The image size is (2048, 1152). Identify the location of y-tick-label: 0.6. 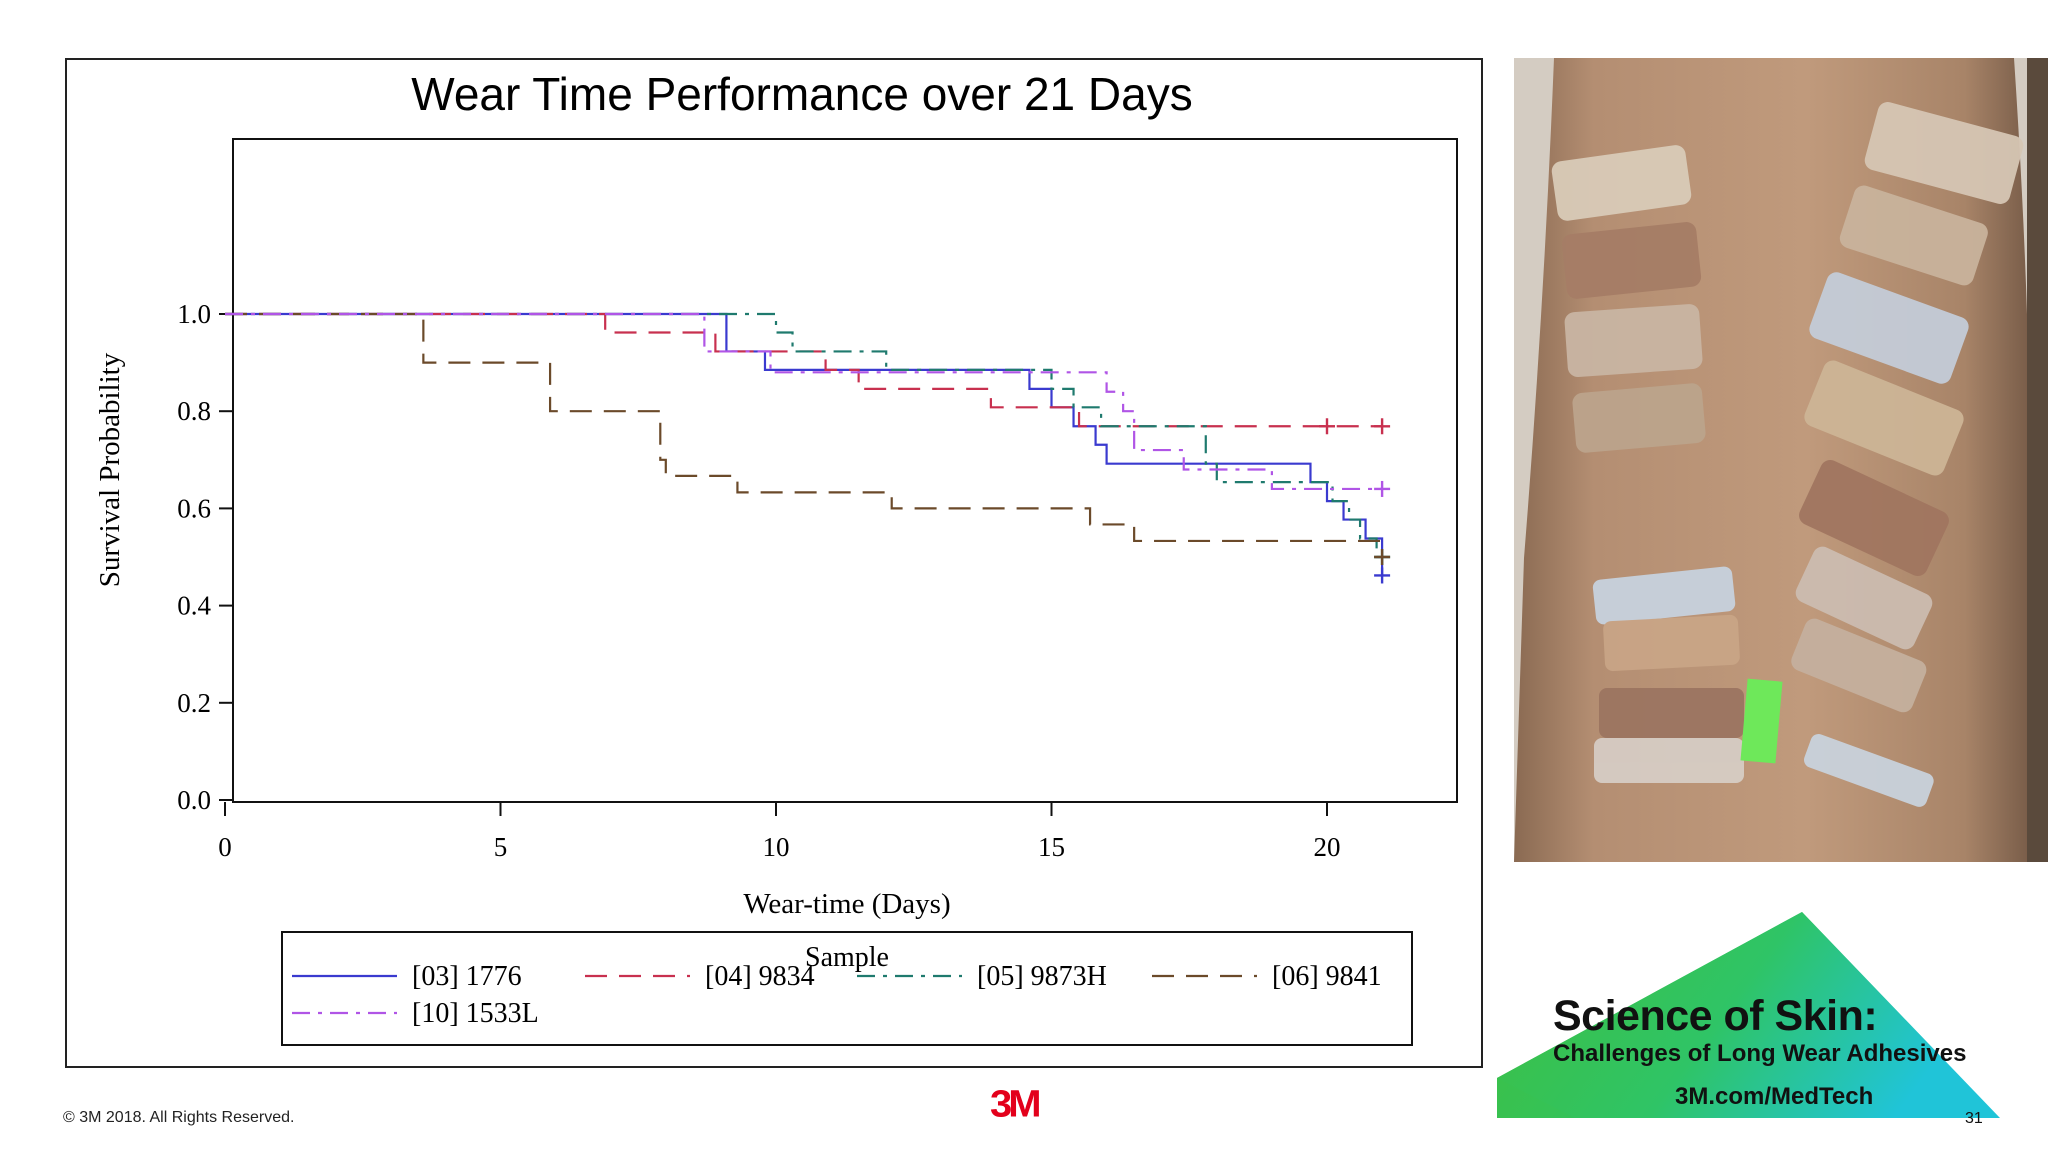
(194, 508).